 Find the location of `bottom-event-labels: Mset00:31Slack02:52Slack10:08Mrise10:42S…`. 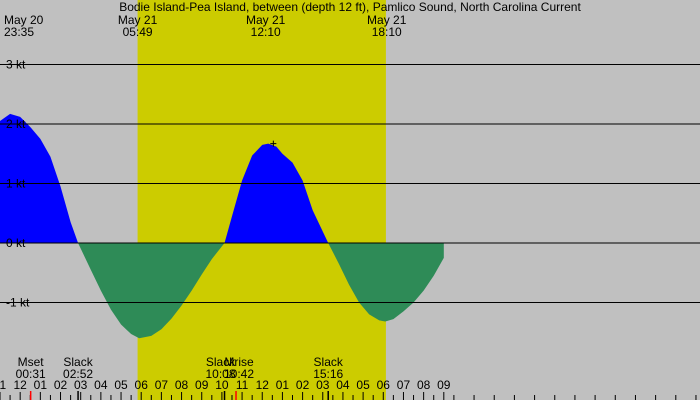

bottom-event-labels: Mset00:31Slack02:52Slack10:08Mrise10:42S… is located at coordinates (180, 368).